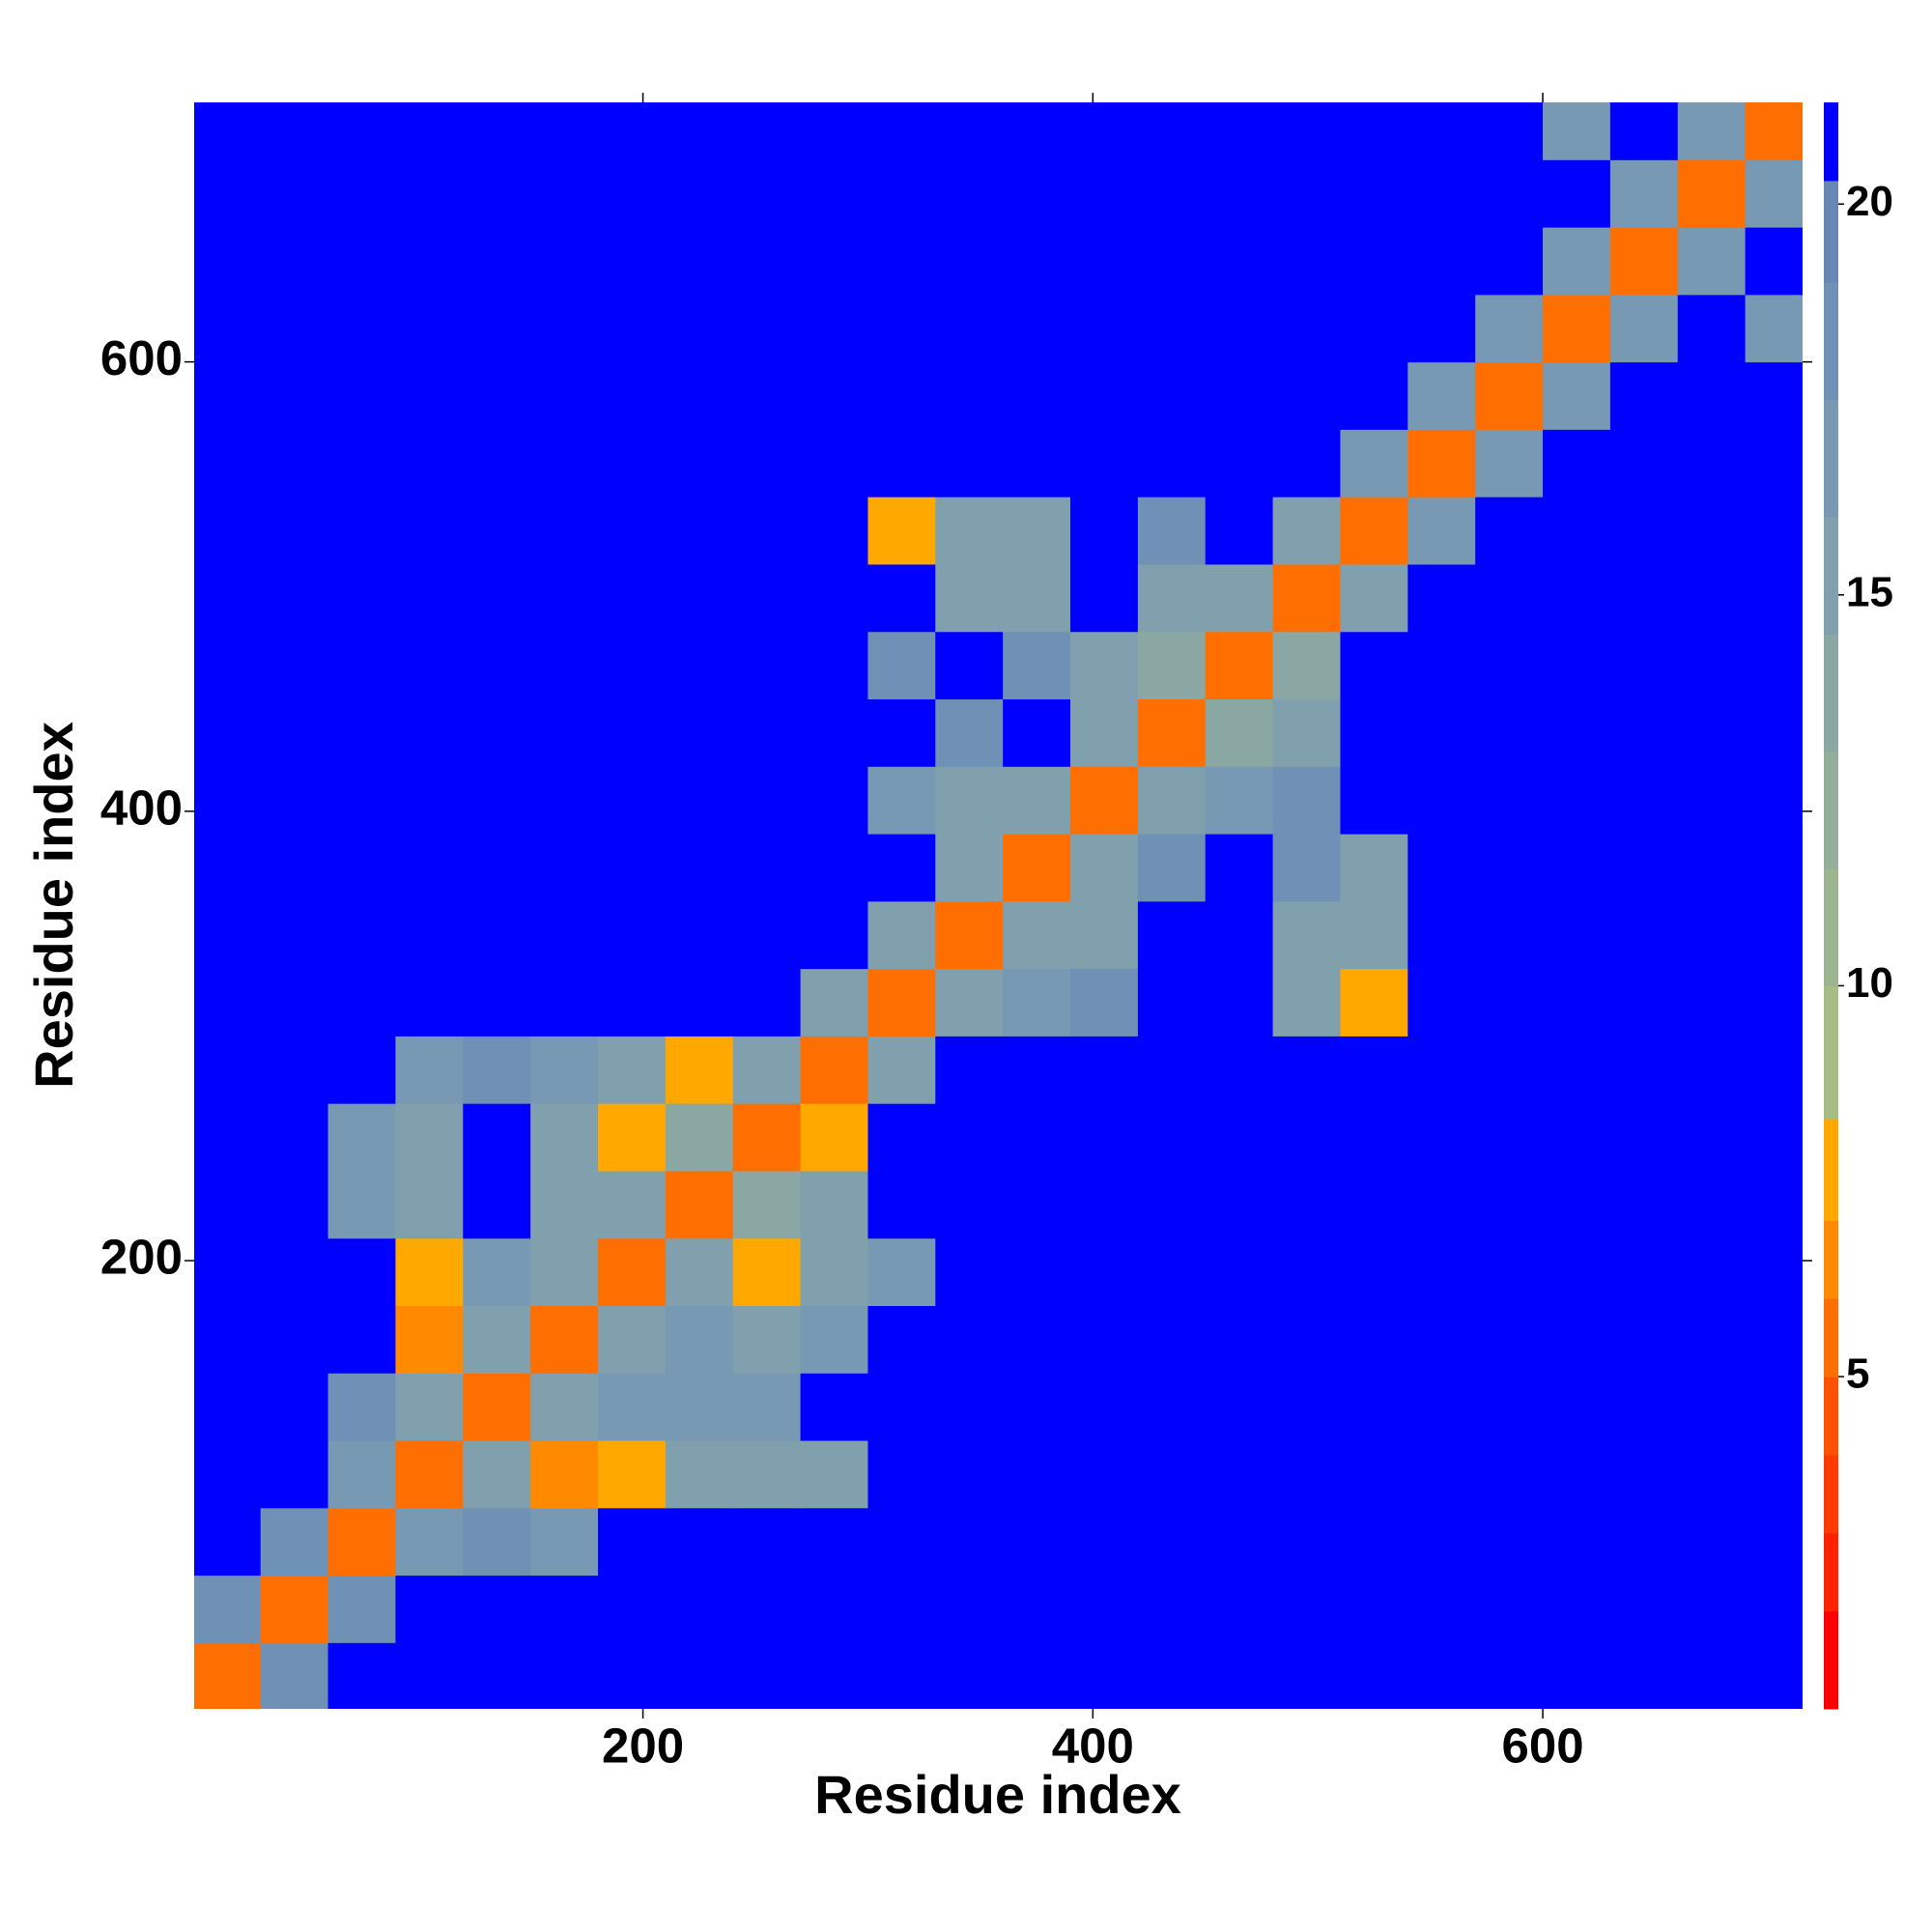 Image resolution: width=1932 pixels, height=1932 pixels. I want to click on colorbar-segment, so click(1831, 231).